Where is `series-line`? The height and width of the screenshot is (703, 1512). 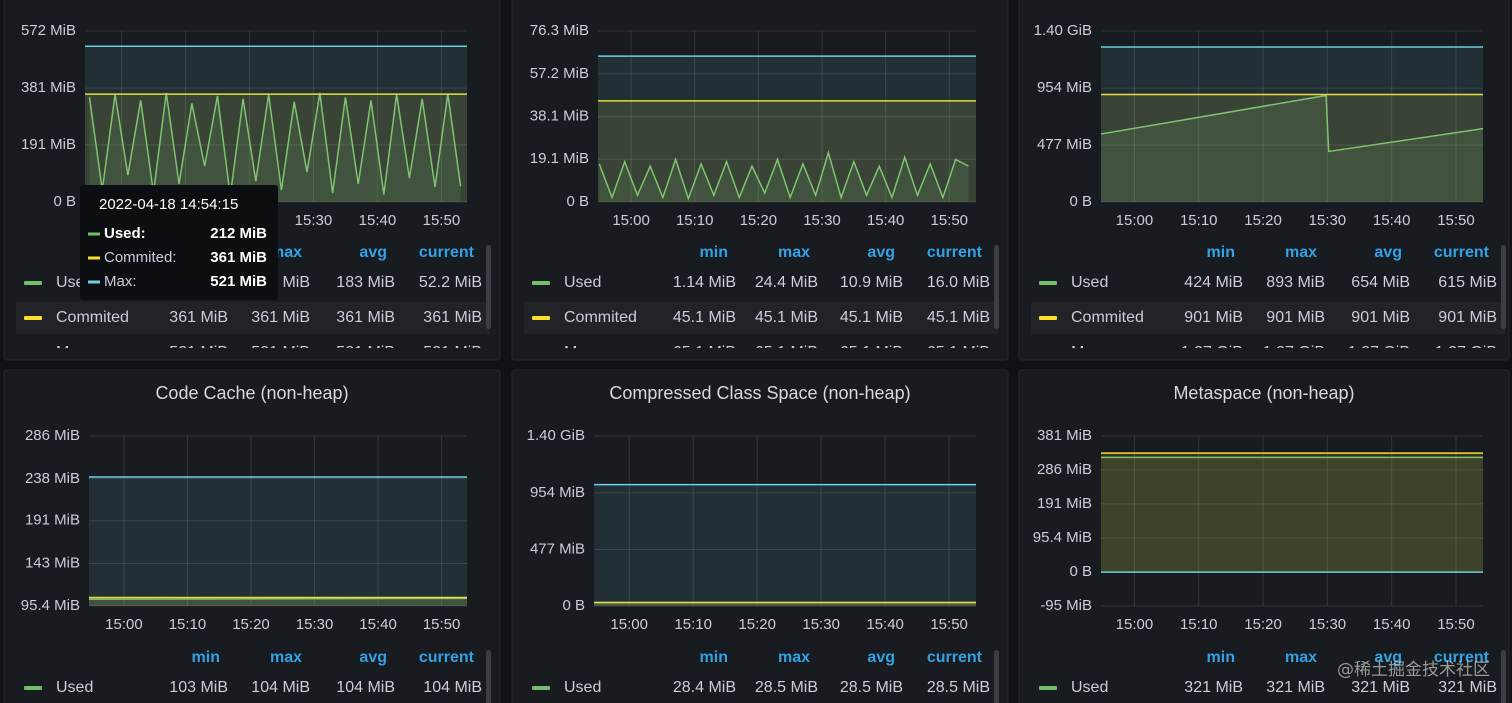 series-line is located at coordinates (1292, 123).